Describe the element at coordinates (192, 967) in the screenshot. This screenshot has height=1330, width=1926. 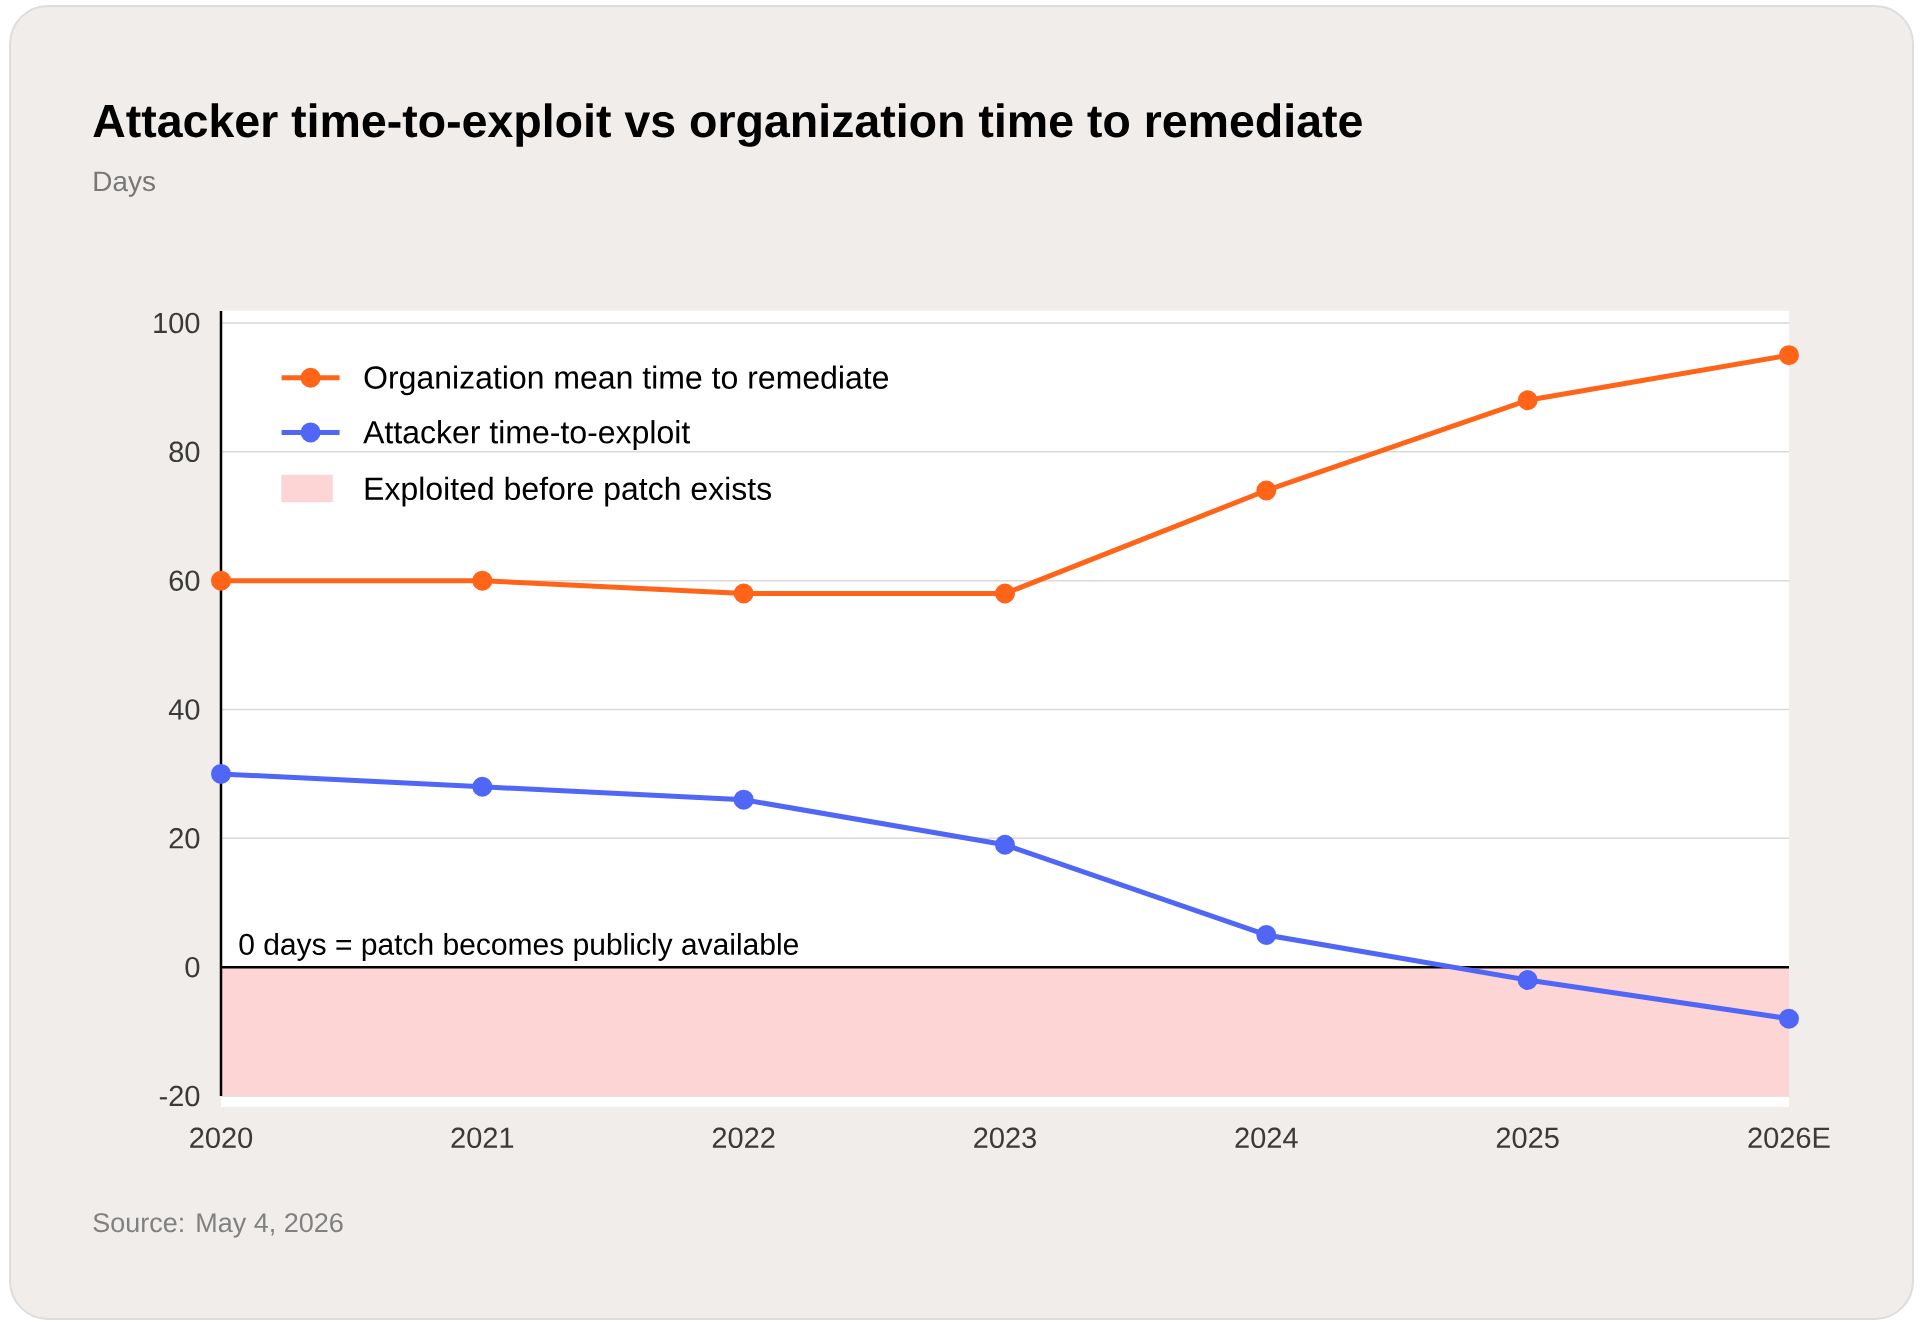
I see `y-tick-label: 0` at that location.